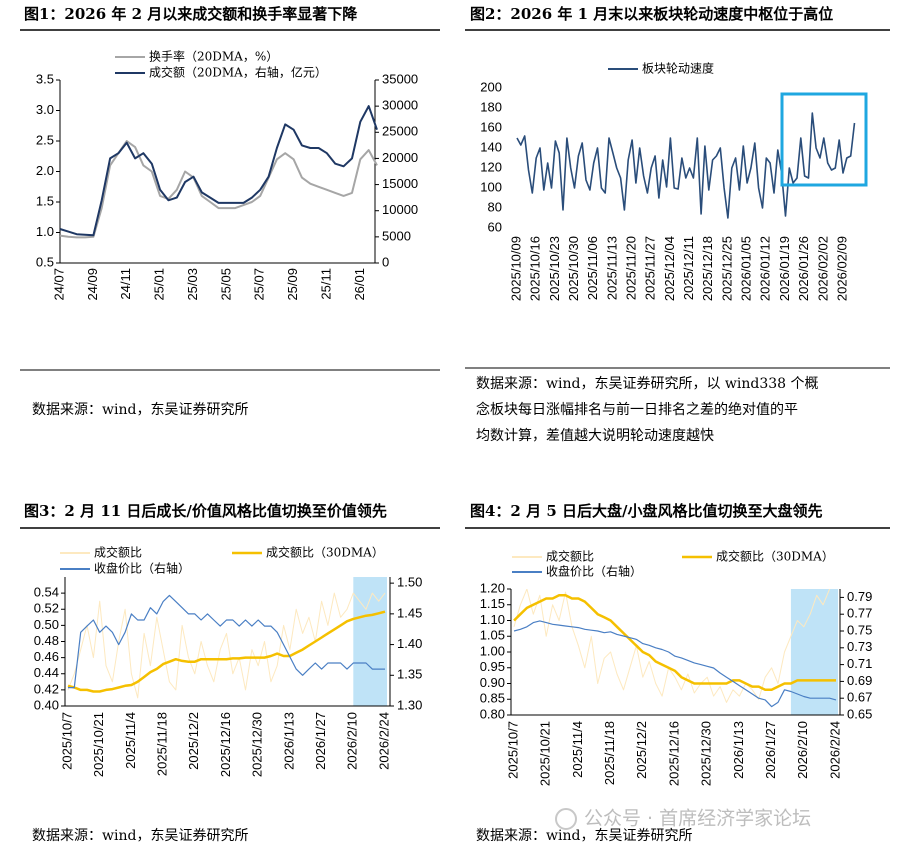 Image resolution: width=912 pixels, height=854 pixels. I want to click on y2-tick-label: 20000, so click(400, 157).